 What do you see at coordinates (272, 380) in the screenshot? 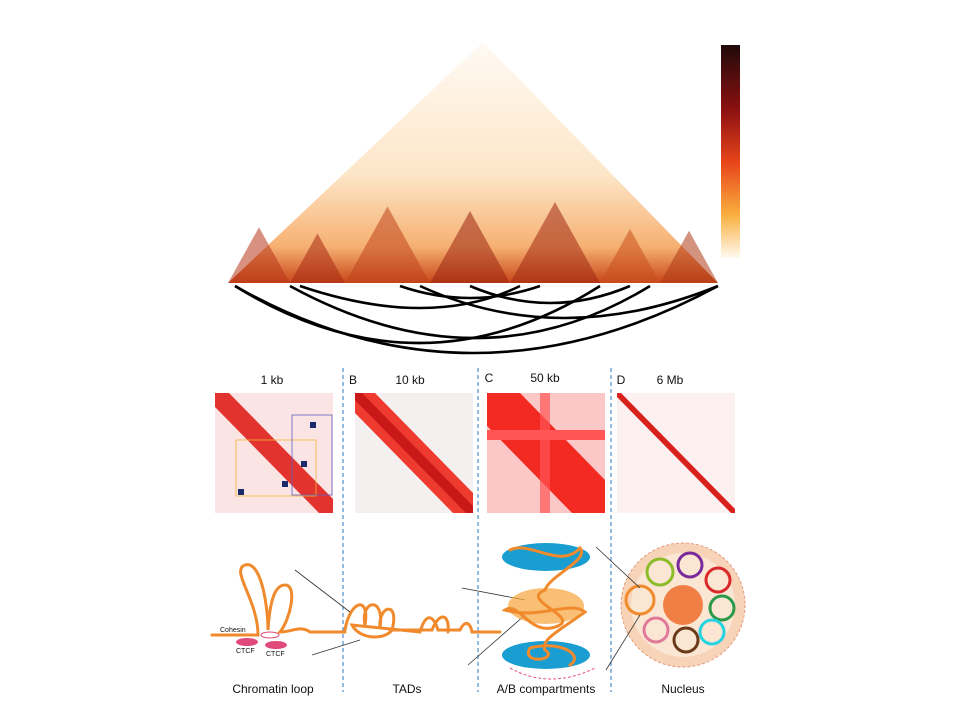
I see `resolution: 1 kb` at bounding box center [272, 380].